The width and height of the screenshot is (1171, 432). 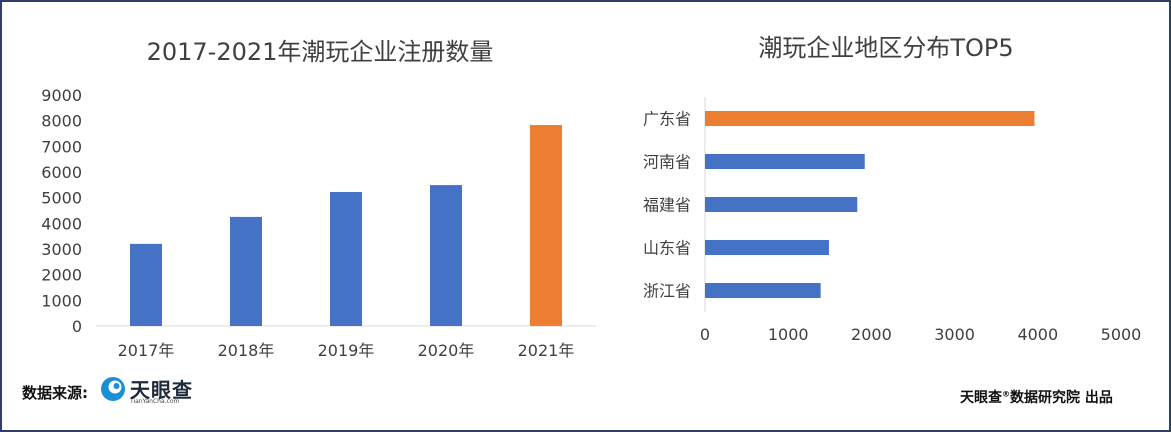 I want to click on y-tick-label-7: 7000, so click(x=61, y=146).